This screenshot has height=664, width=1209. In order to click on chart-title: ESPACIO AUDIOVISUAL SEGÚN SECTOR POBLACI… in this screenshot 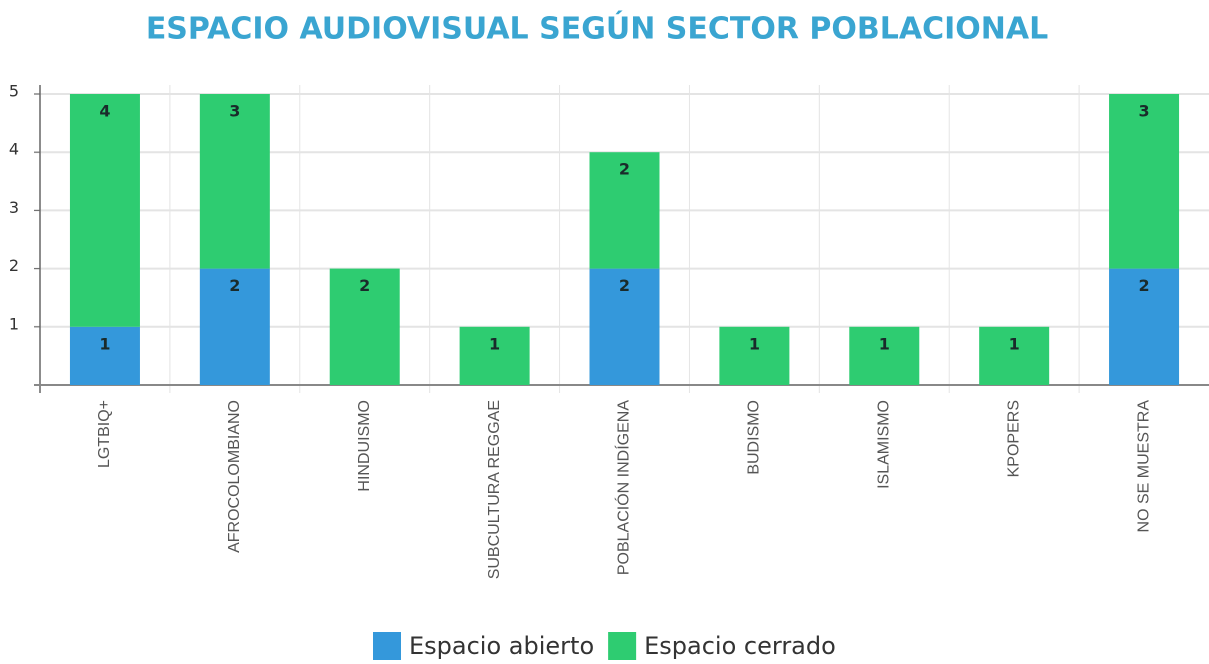, I will do `click(597, 28)`.